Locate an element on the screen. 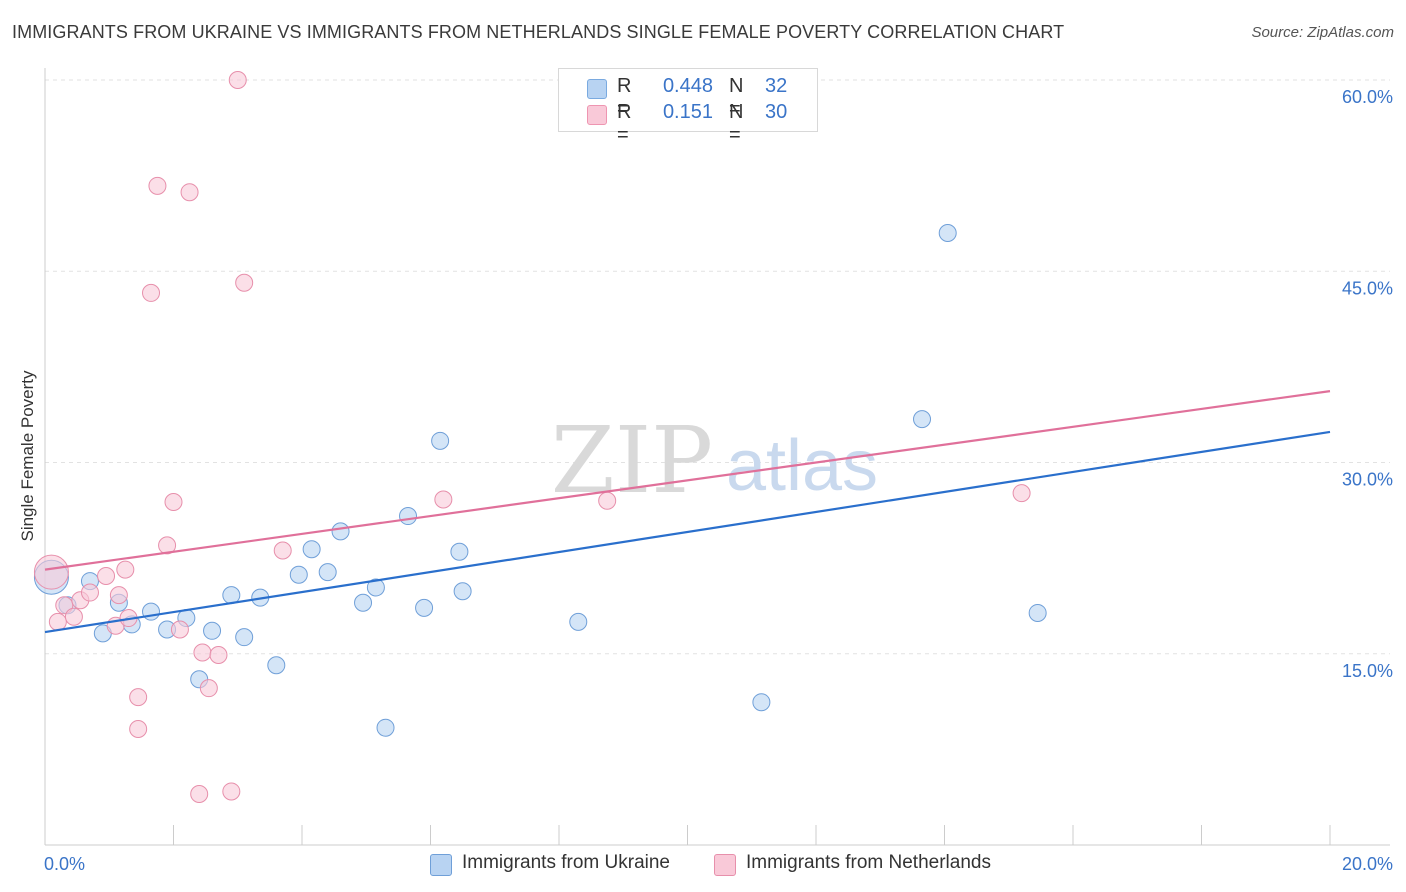 Image resolution: width=1406 pixels, height=892 pixels. legend-label-ukraine: Immigrants from Ukraine is located at coordinates (566, 862).